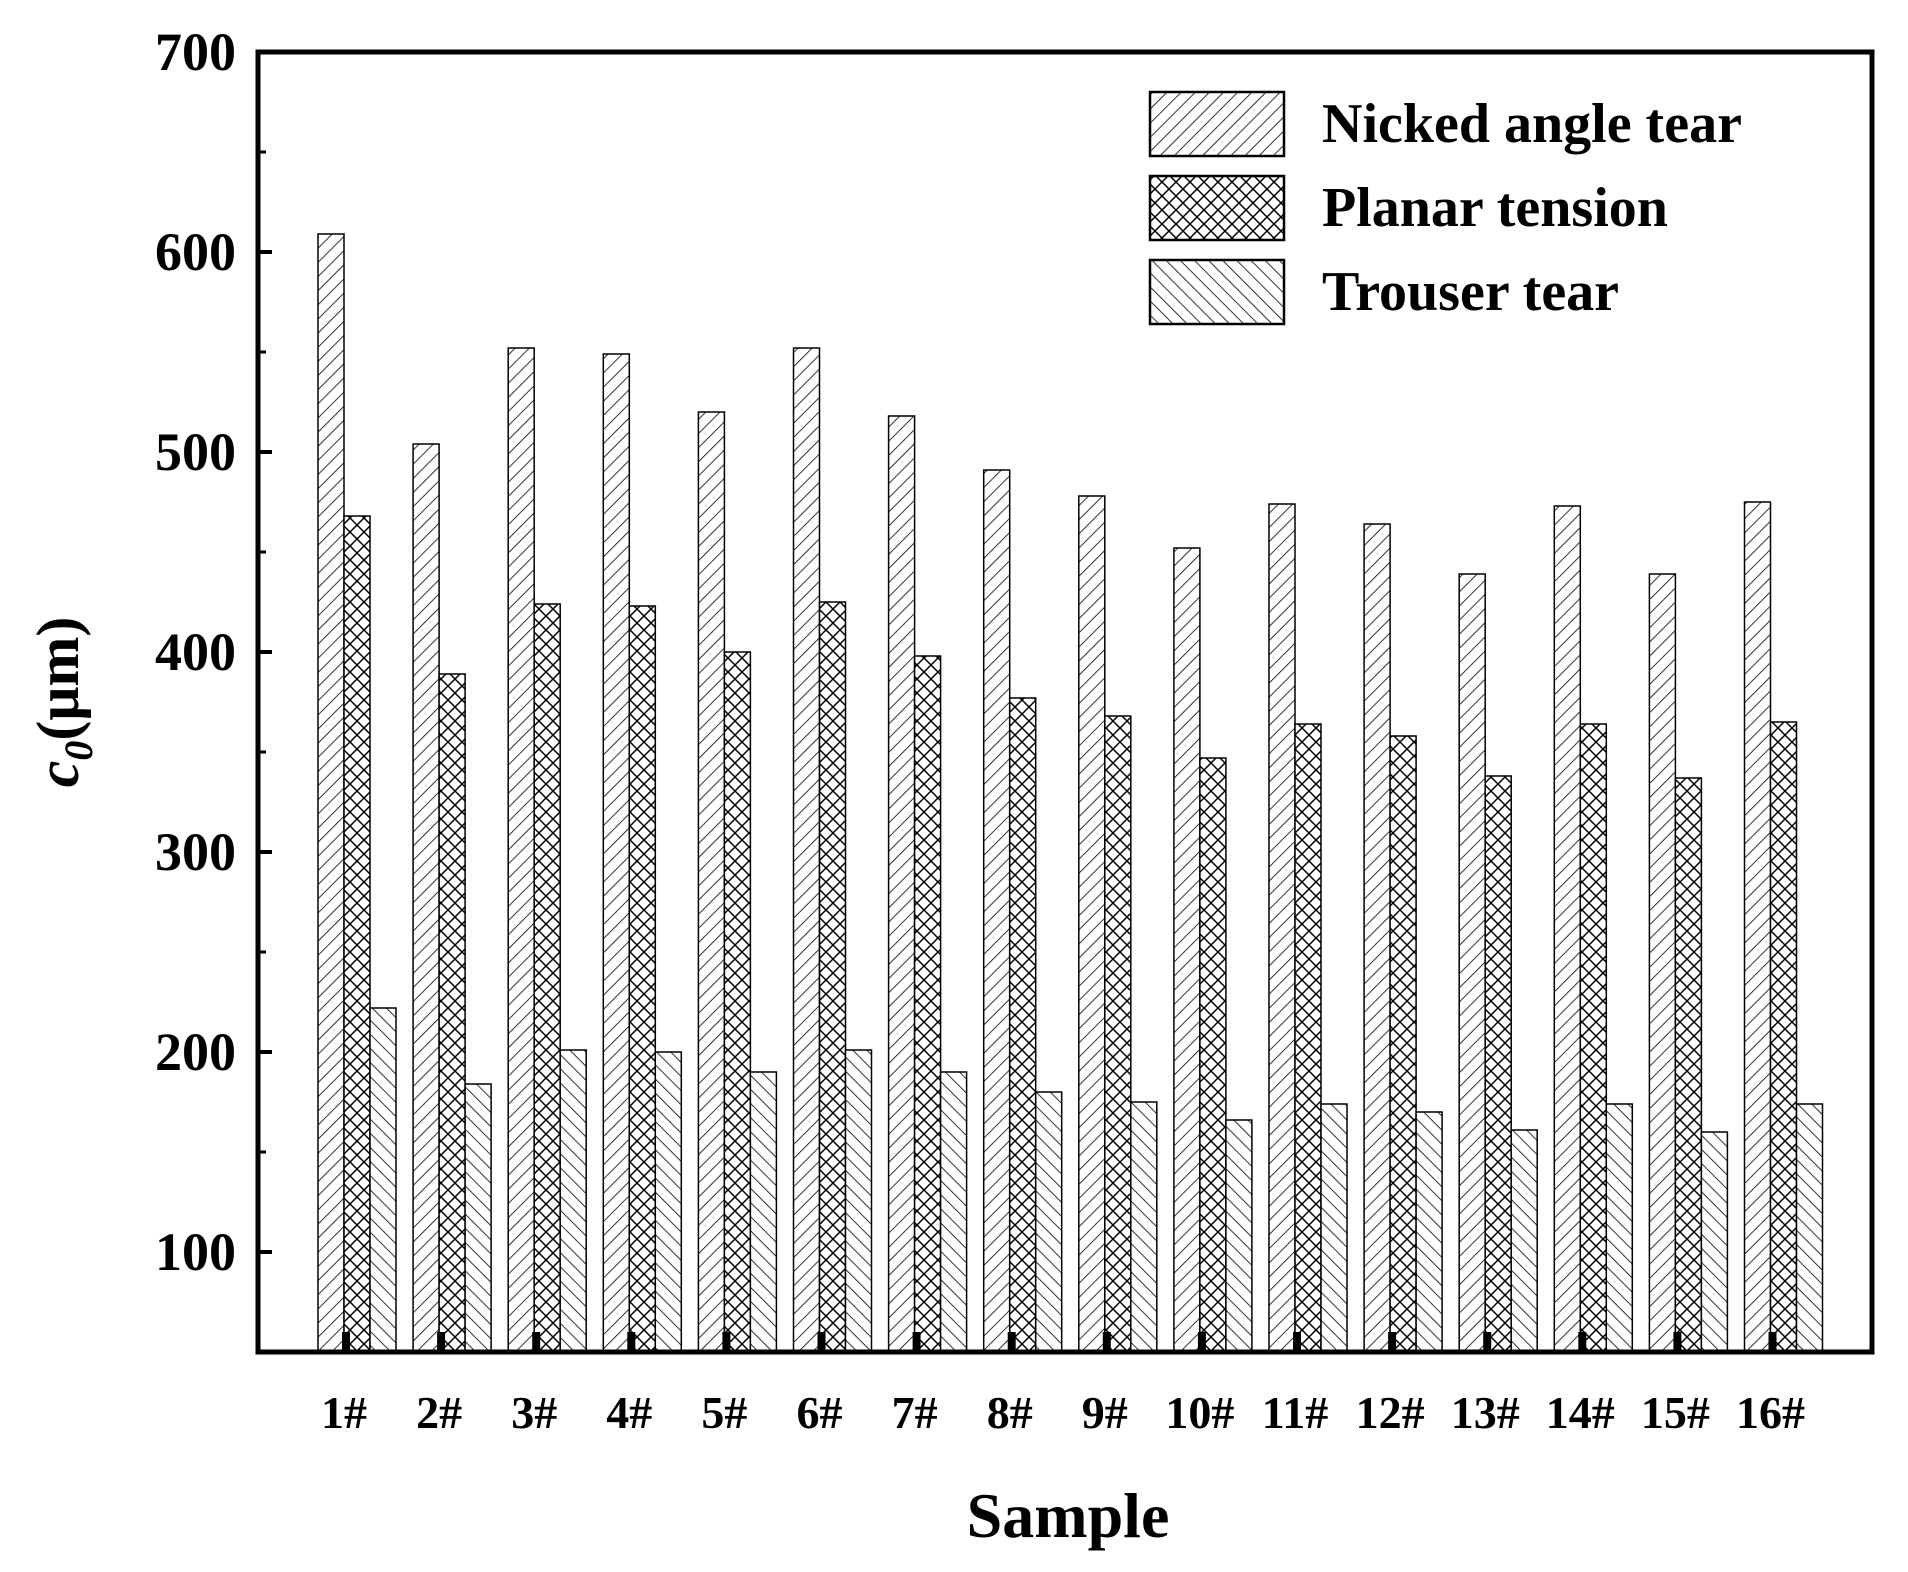  I want to click on y-tick-label: 100, so click(195, 1252).